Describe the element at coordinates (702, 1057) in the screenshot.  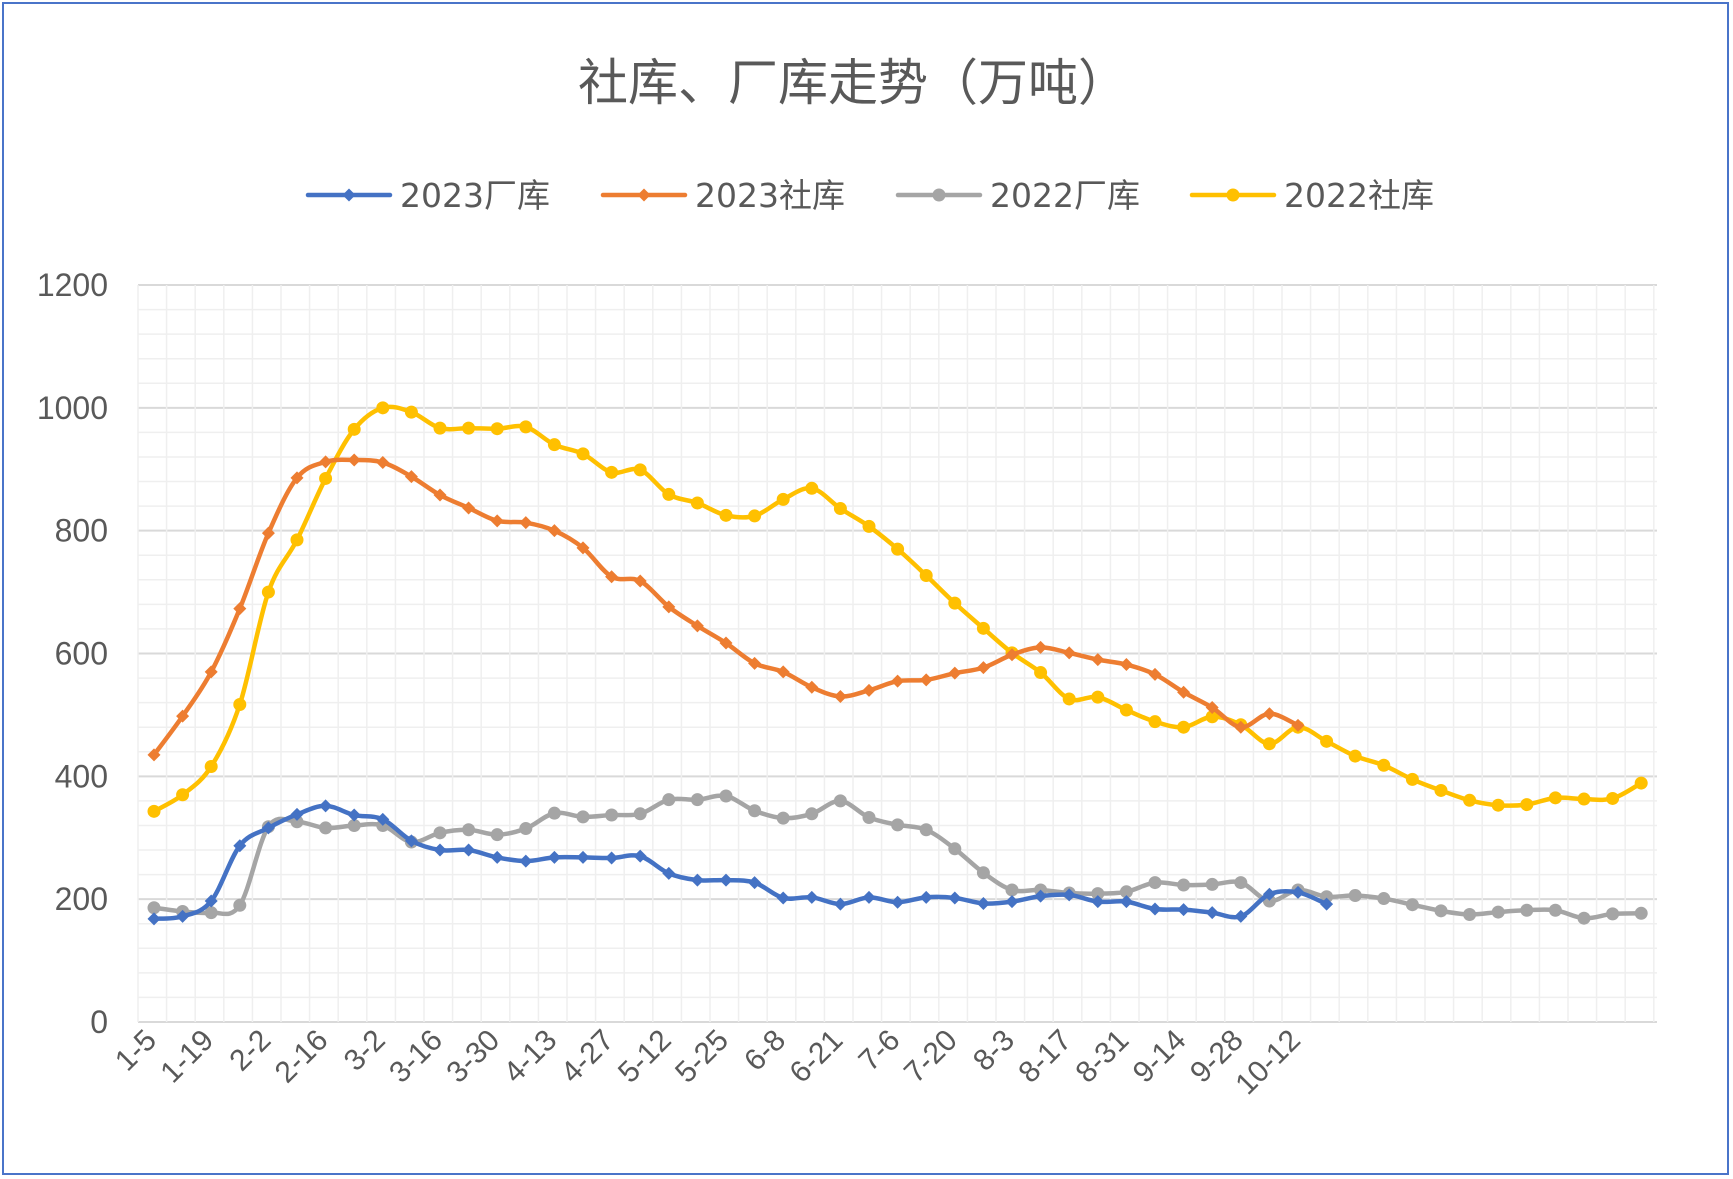
I see `x-tick-label: 5-25` at that location.